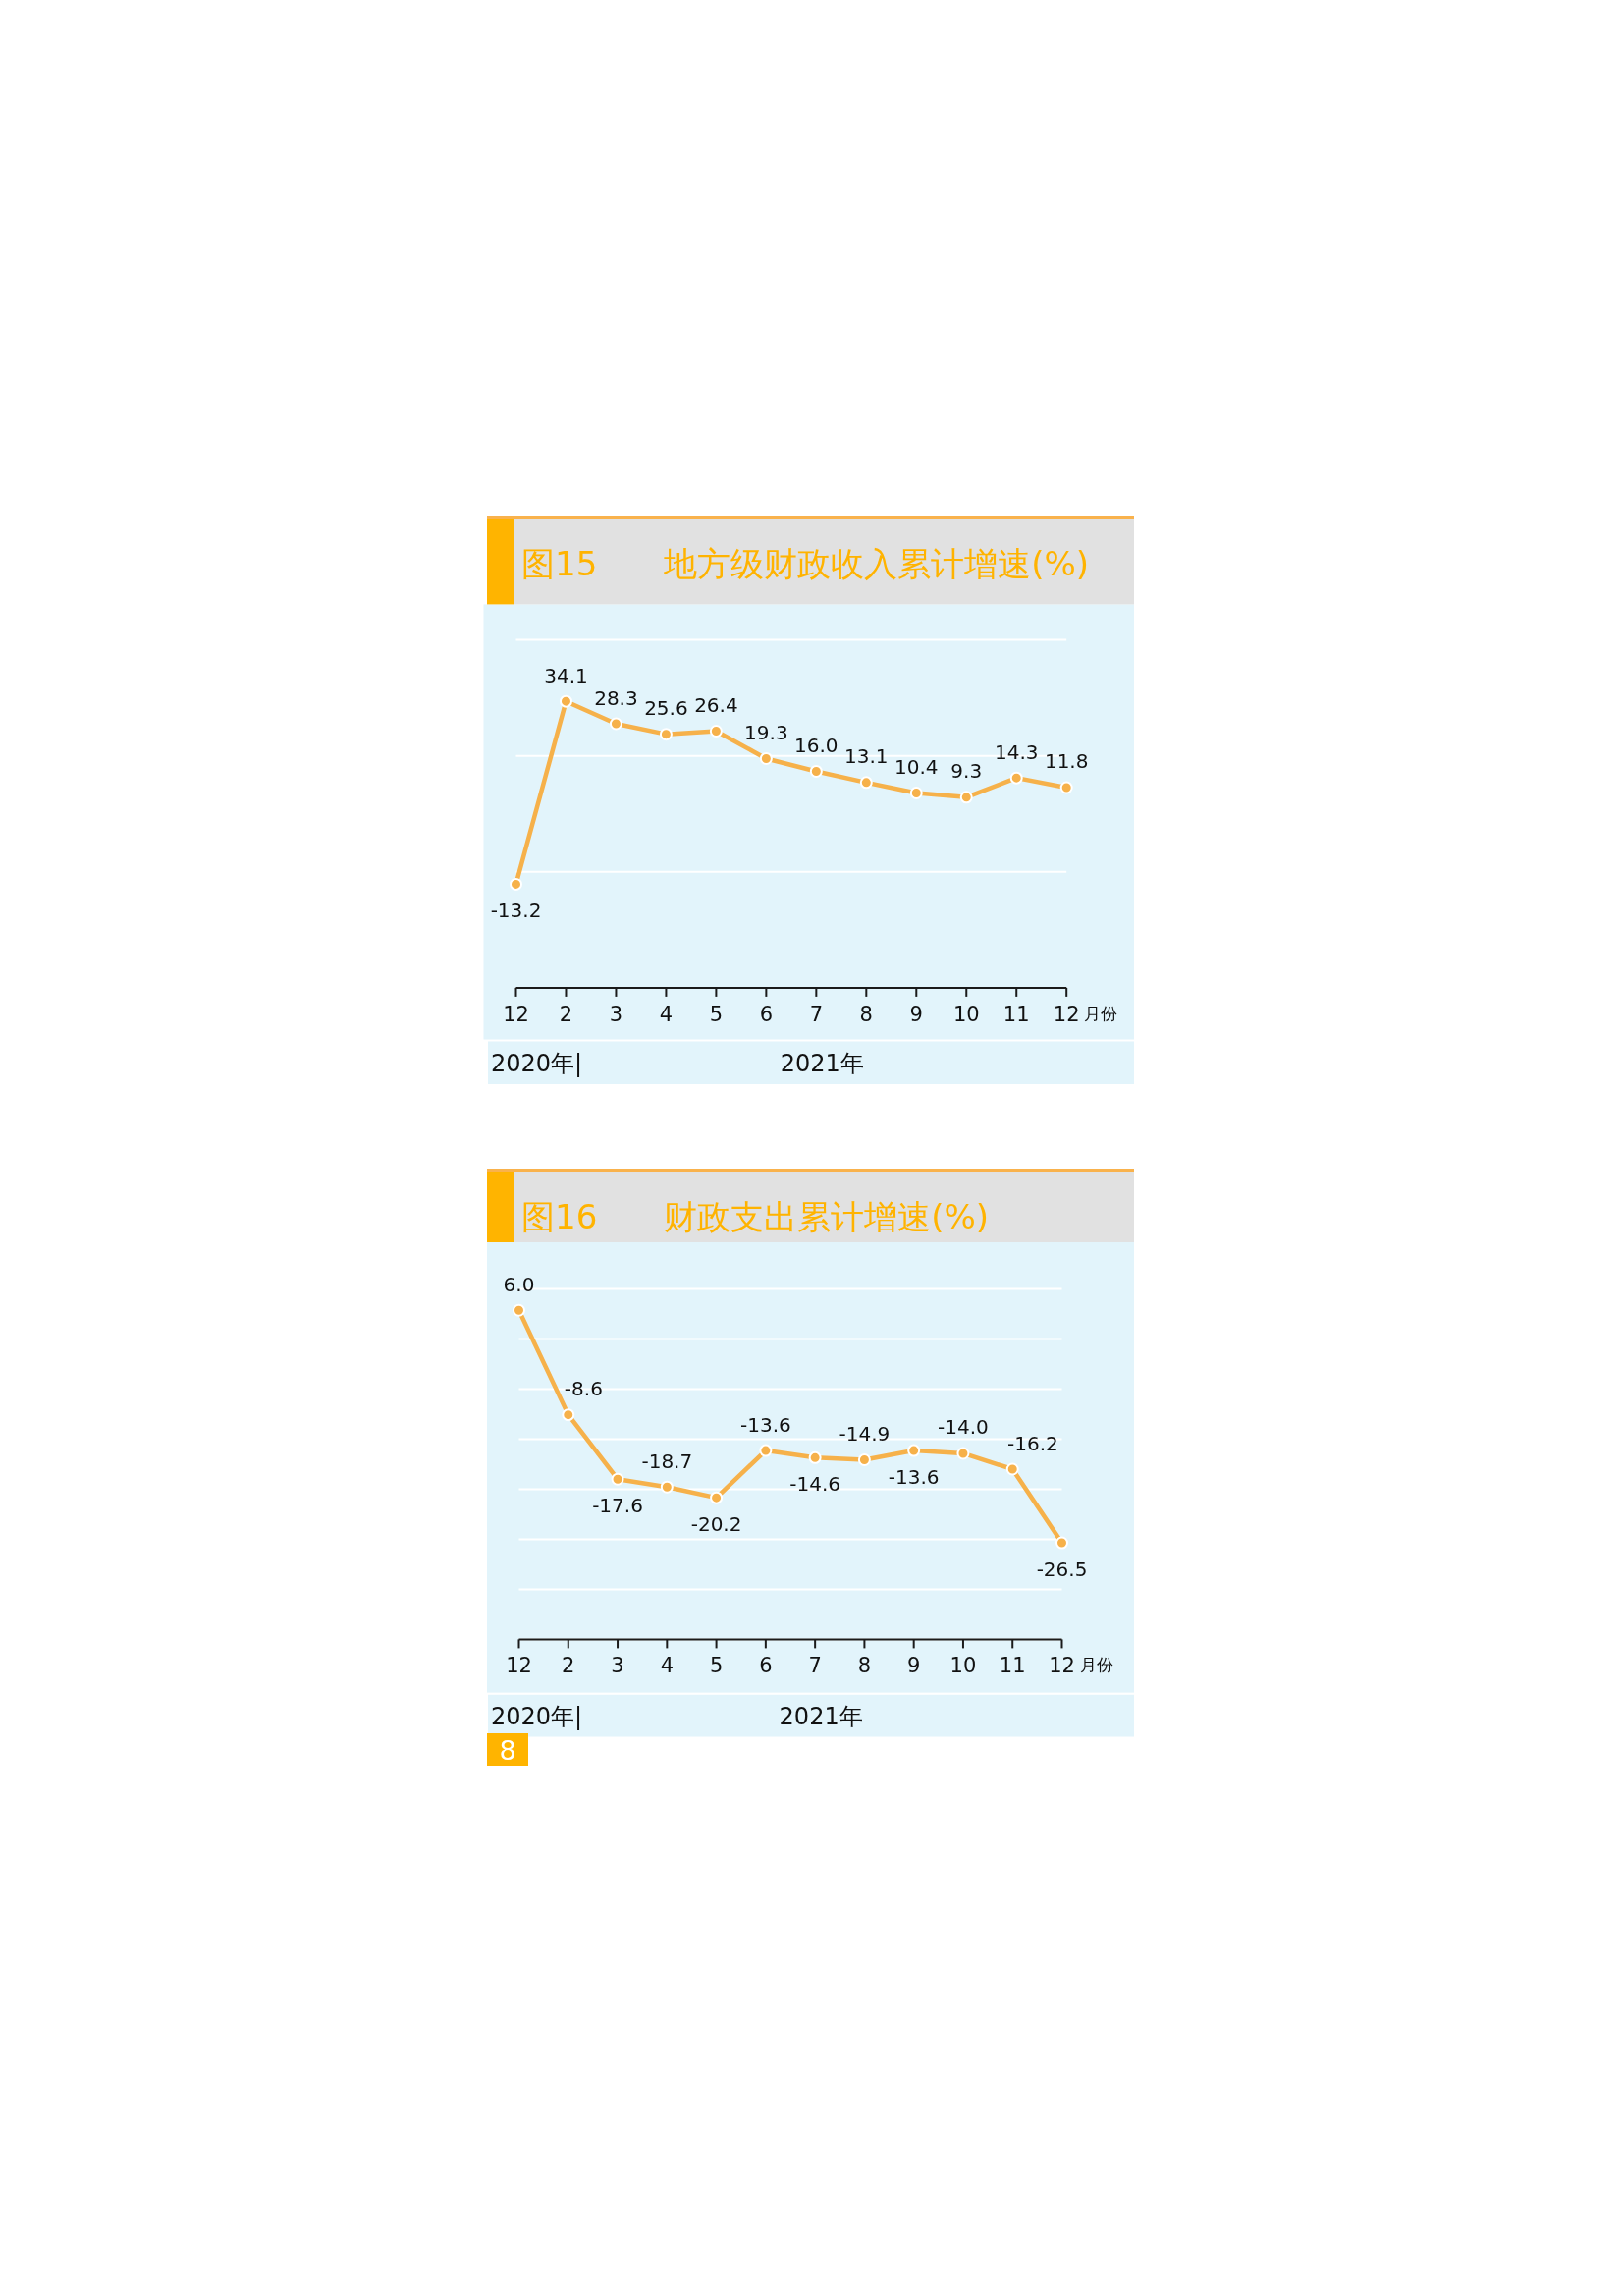 The height and width of the screenshot is (2296, 1623). Describe the element at coordinates (755, 1217) in the screenshot. I see `chart-title: 图16 财政支出累计增速(%)` at that location.